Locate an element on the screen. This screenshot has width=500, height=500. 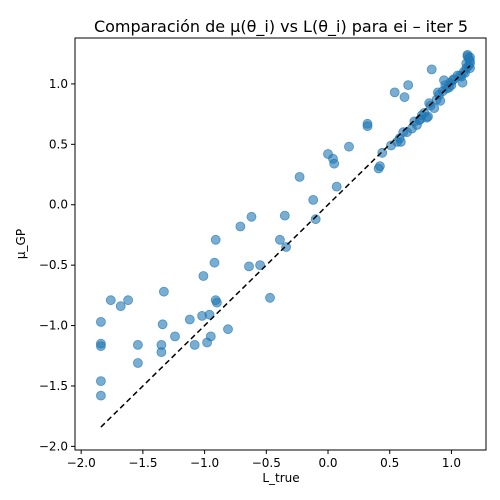
x-tick-label: 0.5 is located at coordinates (389, 463).